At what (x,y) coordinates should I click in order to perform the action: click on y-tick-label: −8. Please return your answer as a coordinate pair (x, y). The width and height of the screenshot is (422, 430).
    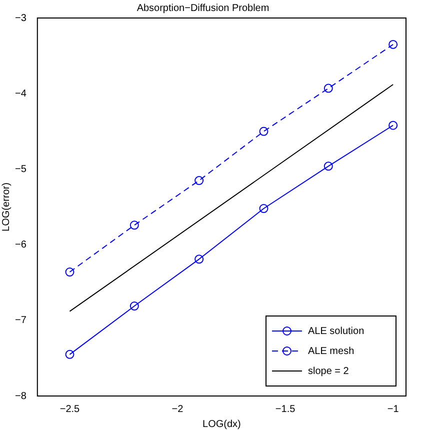
    Looking at the image, I should click on (20, 396).